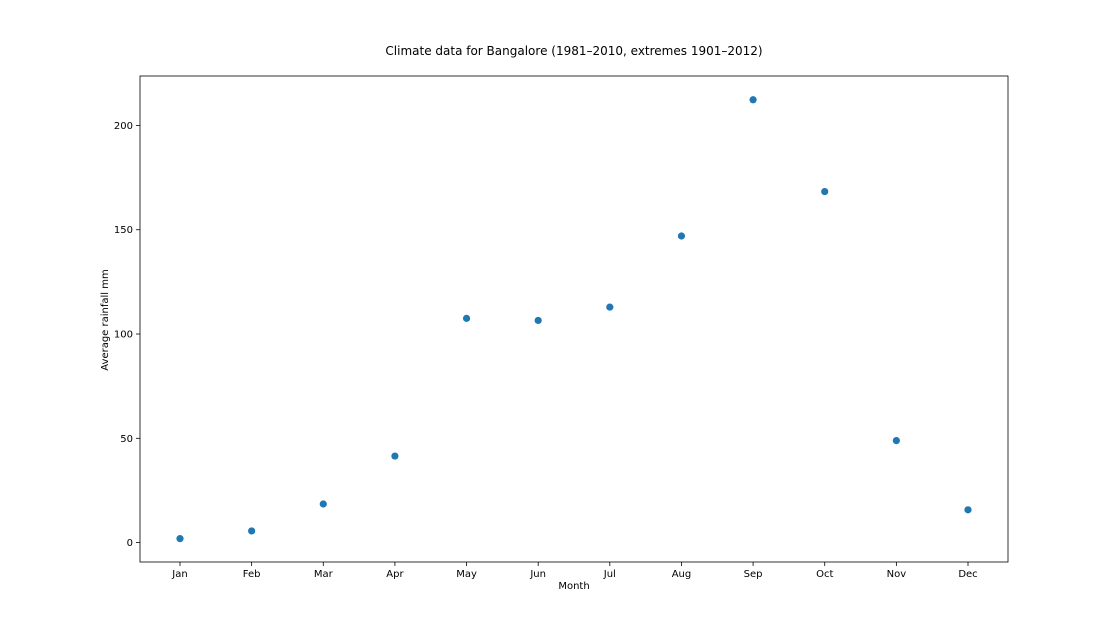 Image resolution: width=1120 pixels, height=630 pixels. Describe the element at coordinates (753, 574) in the screenshot. I see `x-tick-label: Sep` at that location.